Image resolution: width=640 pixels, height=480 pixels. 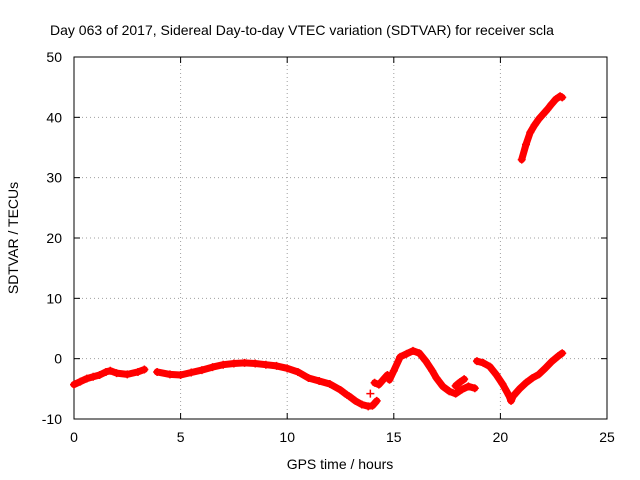 What do you see at coordinates (340, 464) in the screenshot?
I see `x-axis-title: GPS time / hours` at bounding box center [340, 464].